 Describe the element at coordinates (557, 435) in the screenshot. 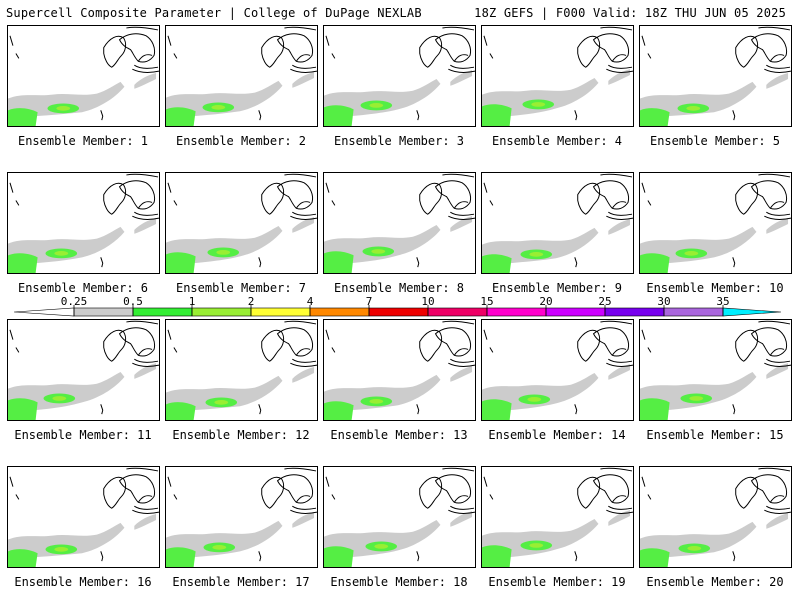

I see `ensemble-member-label: Ensemble Member: 14` at that location.